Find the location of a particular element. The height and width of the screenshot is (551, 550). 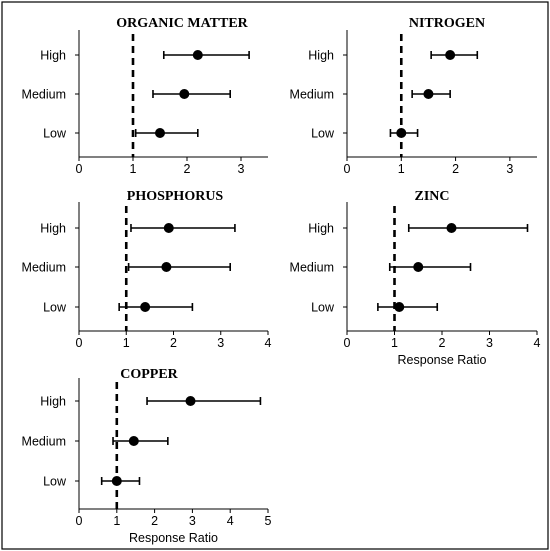

panel-title: ORGANIC MATTER is located at coordinates (182, 23).